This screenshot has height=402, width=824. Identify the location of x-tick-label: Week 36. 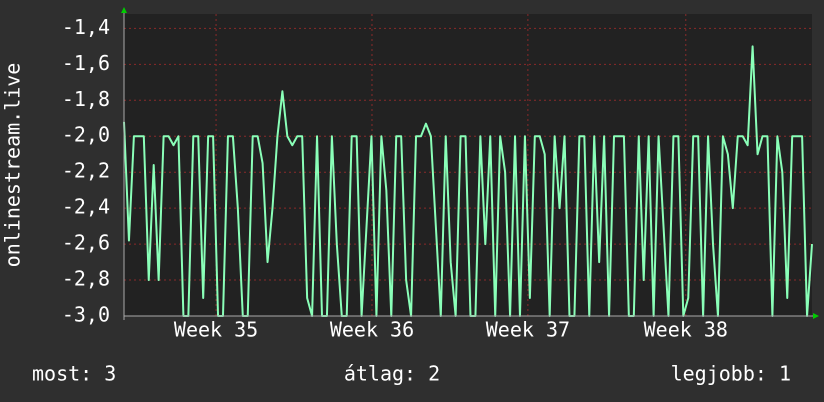
(372, 330).